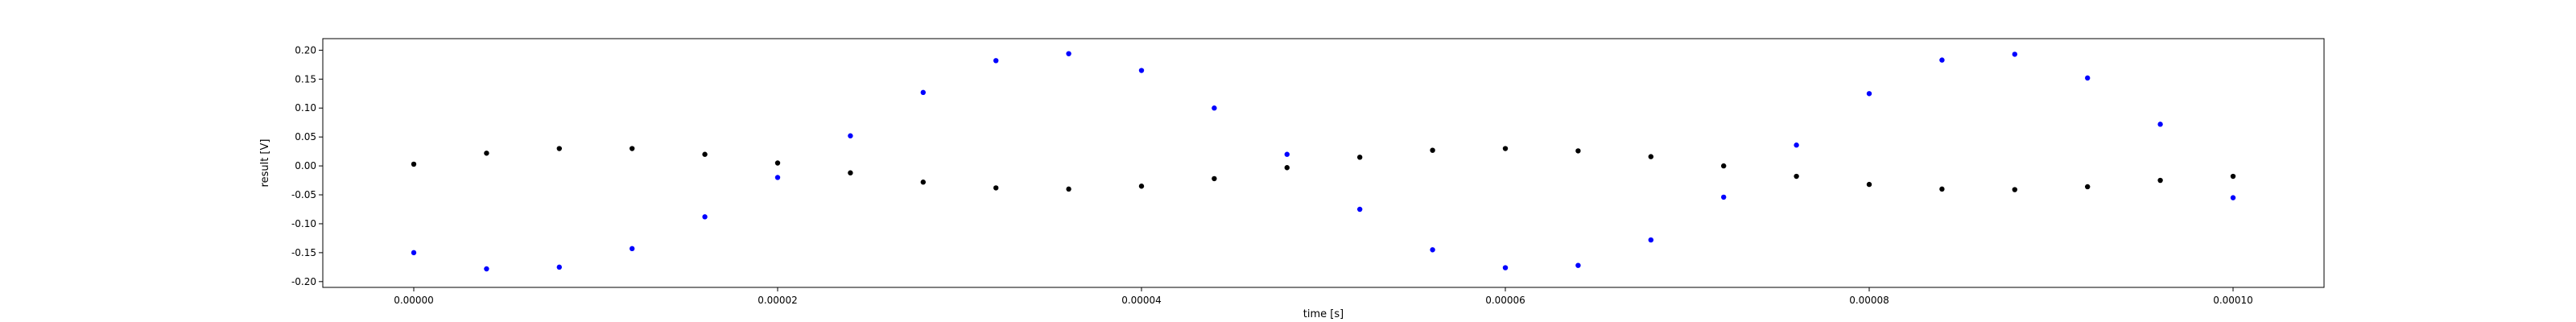 The height and width of the screenshot is (322, 2576). I want to click on x-tick-label: 0.00008, so click(1869, 300).